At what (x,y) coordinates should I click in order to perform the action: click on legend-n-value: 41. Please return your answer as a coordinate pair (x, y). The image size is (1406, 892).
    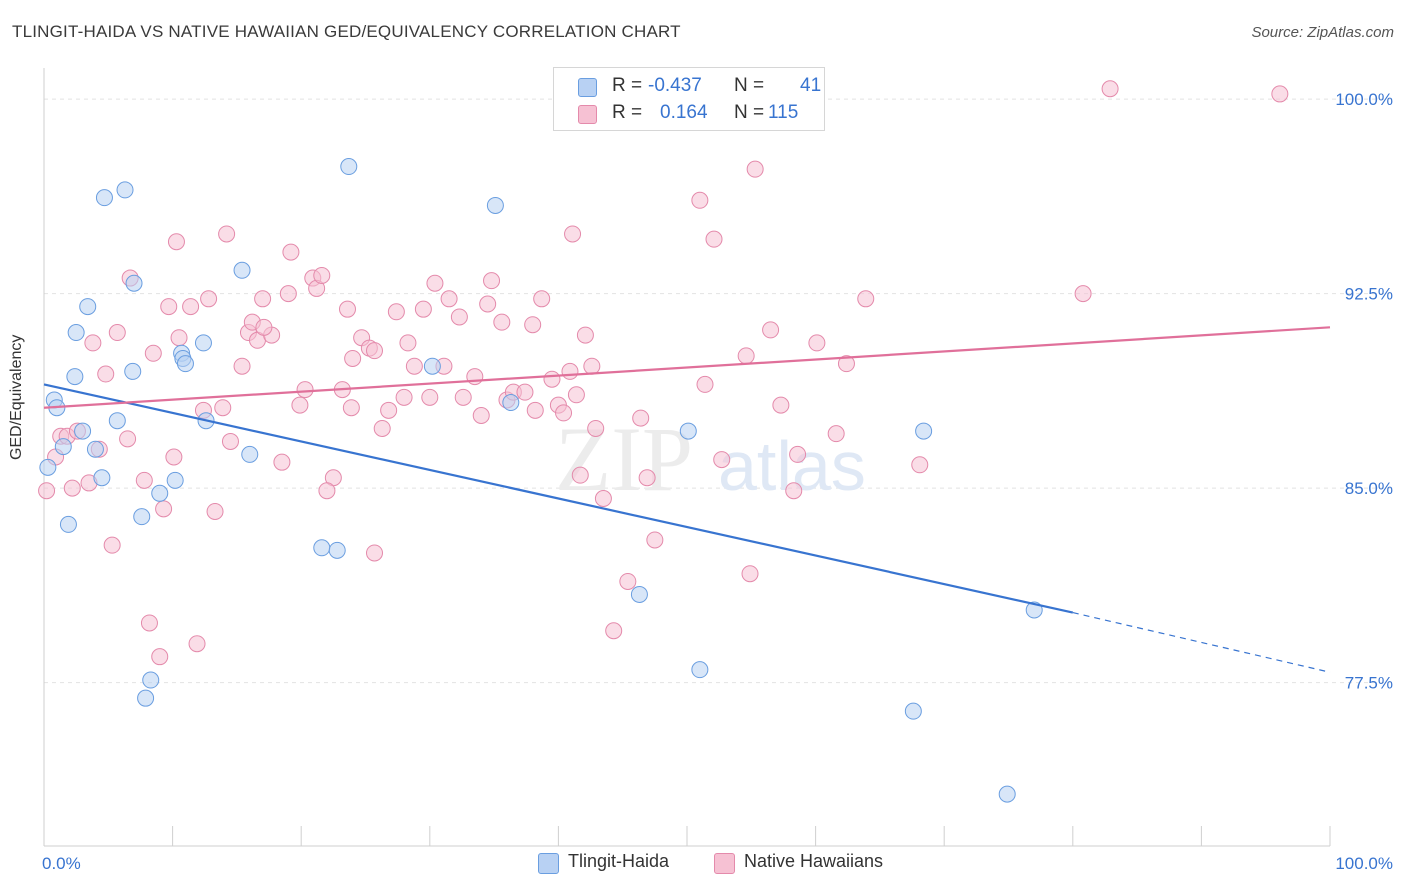
    Looking at the image, I should click on (811, 85).